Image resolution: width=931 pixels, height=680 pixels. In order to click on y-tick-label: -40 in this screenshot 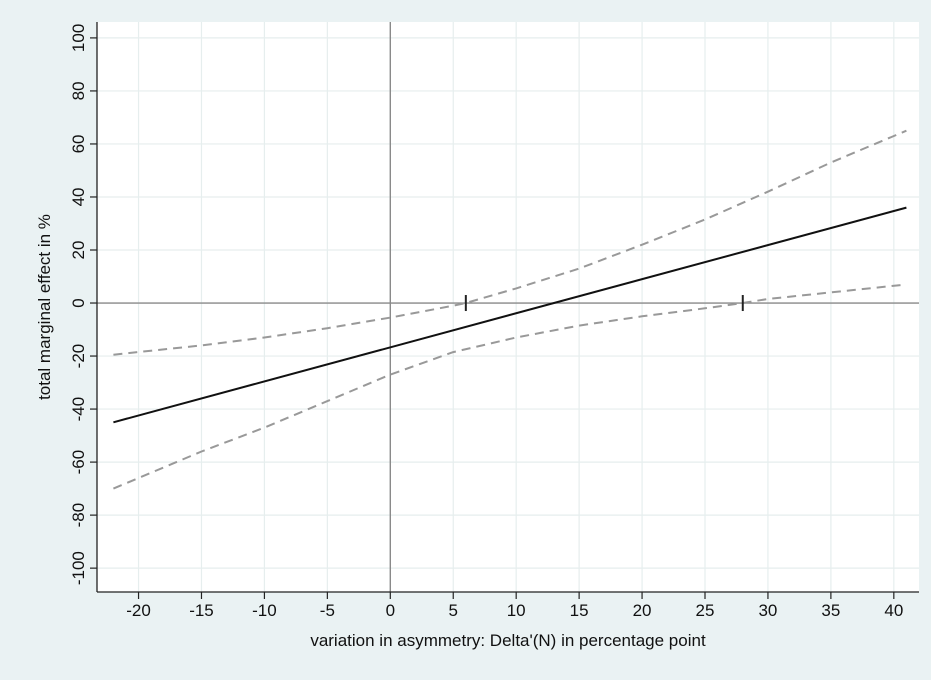, I will do `click(78, 409)`.